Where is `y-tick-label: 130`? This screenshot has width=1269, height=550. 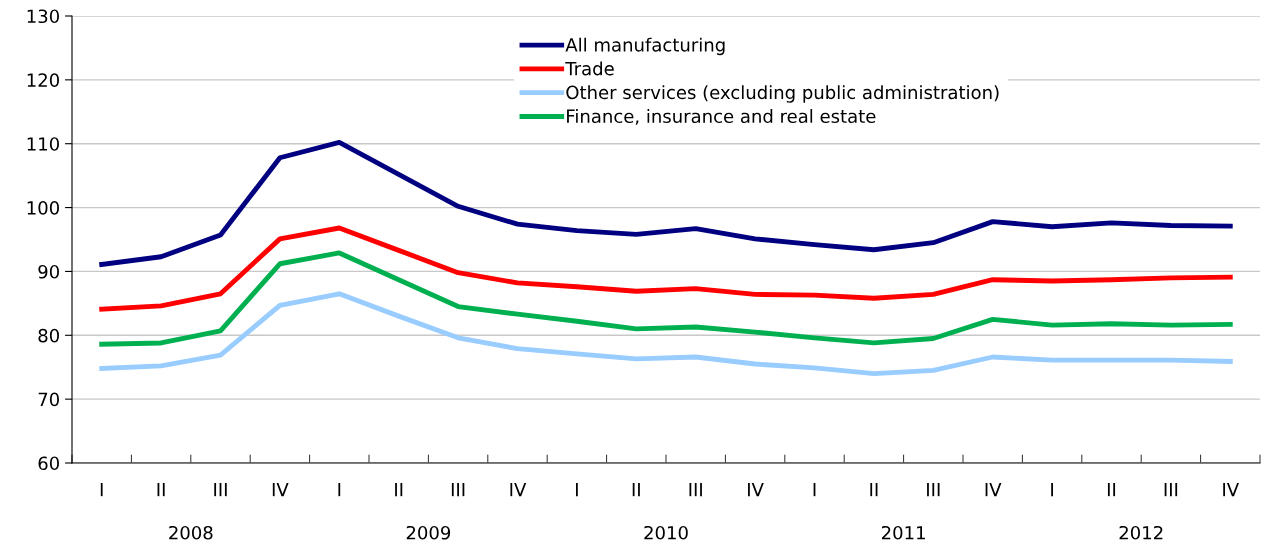
y-tick-label: 130 is located at coordinates (43, 16).